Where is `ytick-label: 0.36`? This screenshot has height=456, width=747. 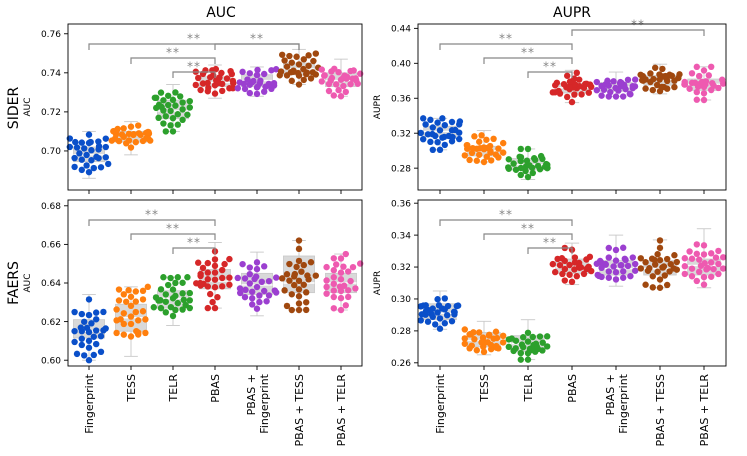
ytick-label: 0.36 is located at coordinates (401, 204).